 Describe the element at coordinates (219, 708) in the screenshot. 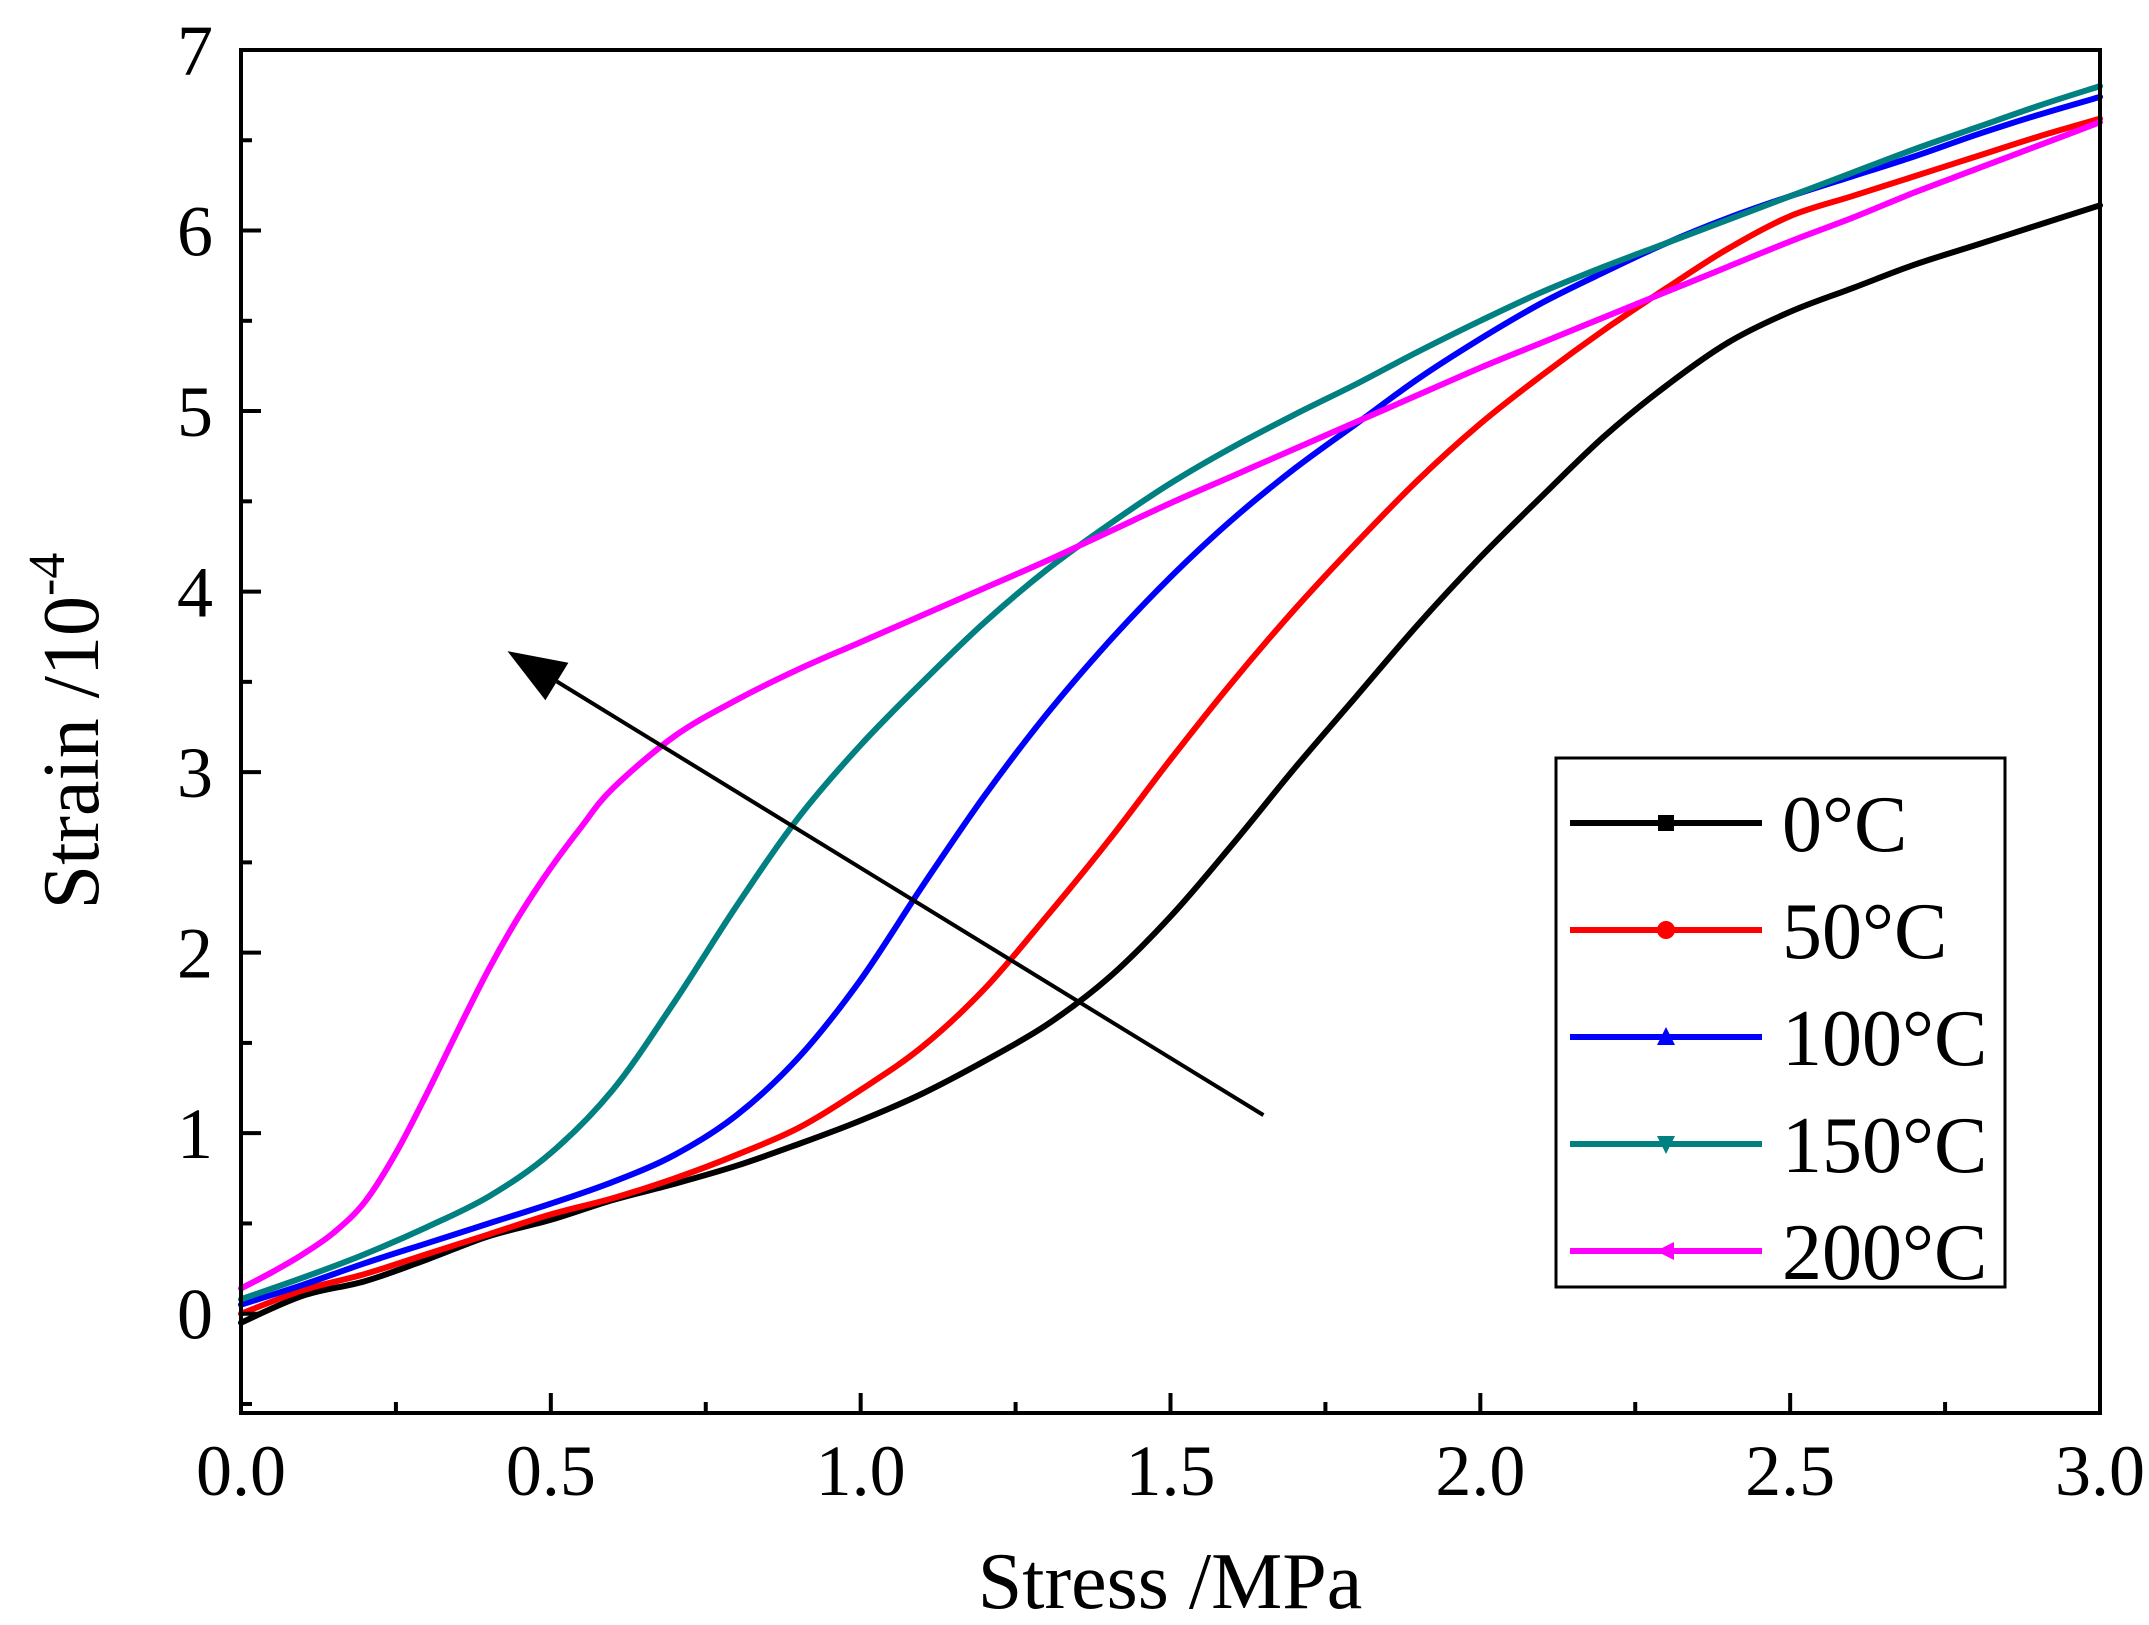

I see `y-axis-ticks: 0 1 2 3 4 5 6 7` at that location.